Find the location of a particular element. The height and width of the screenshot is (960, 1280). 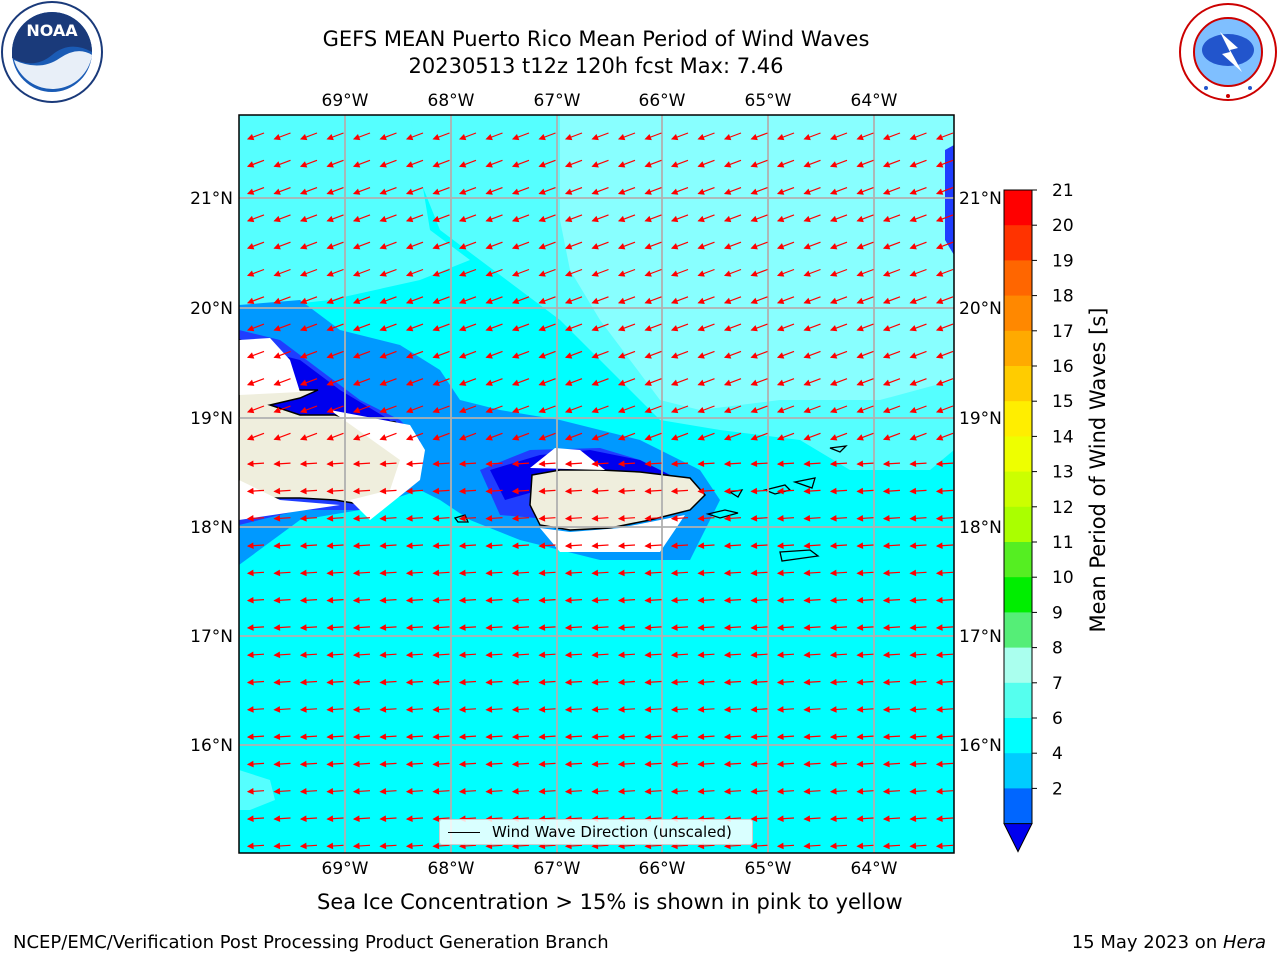

colorbar-label: Mean Period of Wind Waves [s] is located at coordinates (1098, 470).